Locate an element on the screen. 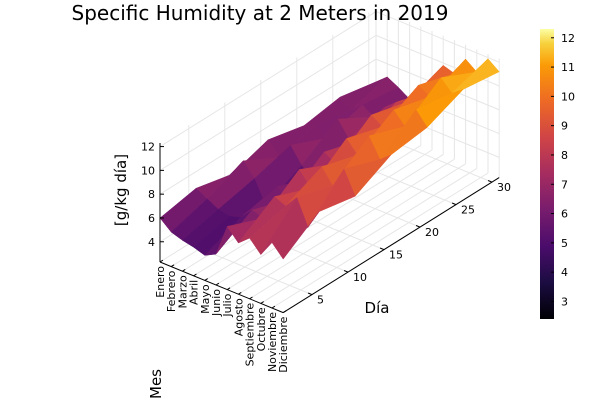 The width and height of the screenshot is (600, 400). colorbar-tick-label: 7 is located at coordinates (564, 184).